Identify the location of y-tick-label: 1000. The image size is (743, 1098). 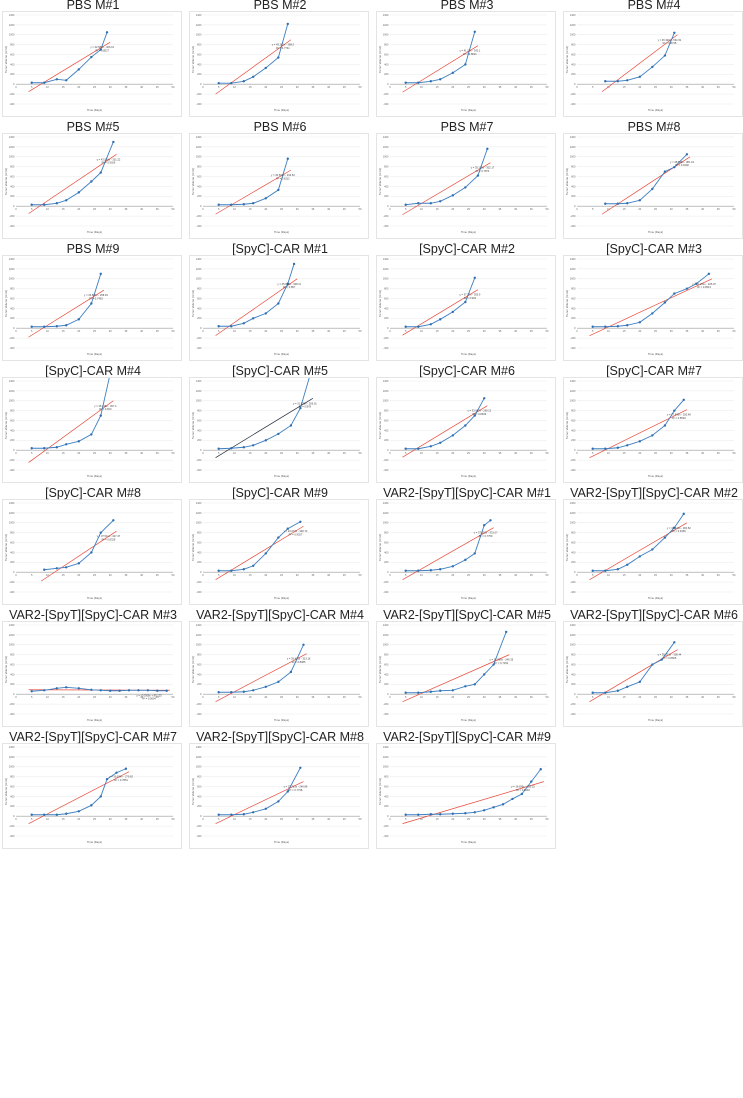
(573, 523).